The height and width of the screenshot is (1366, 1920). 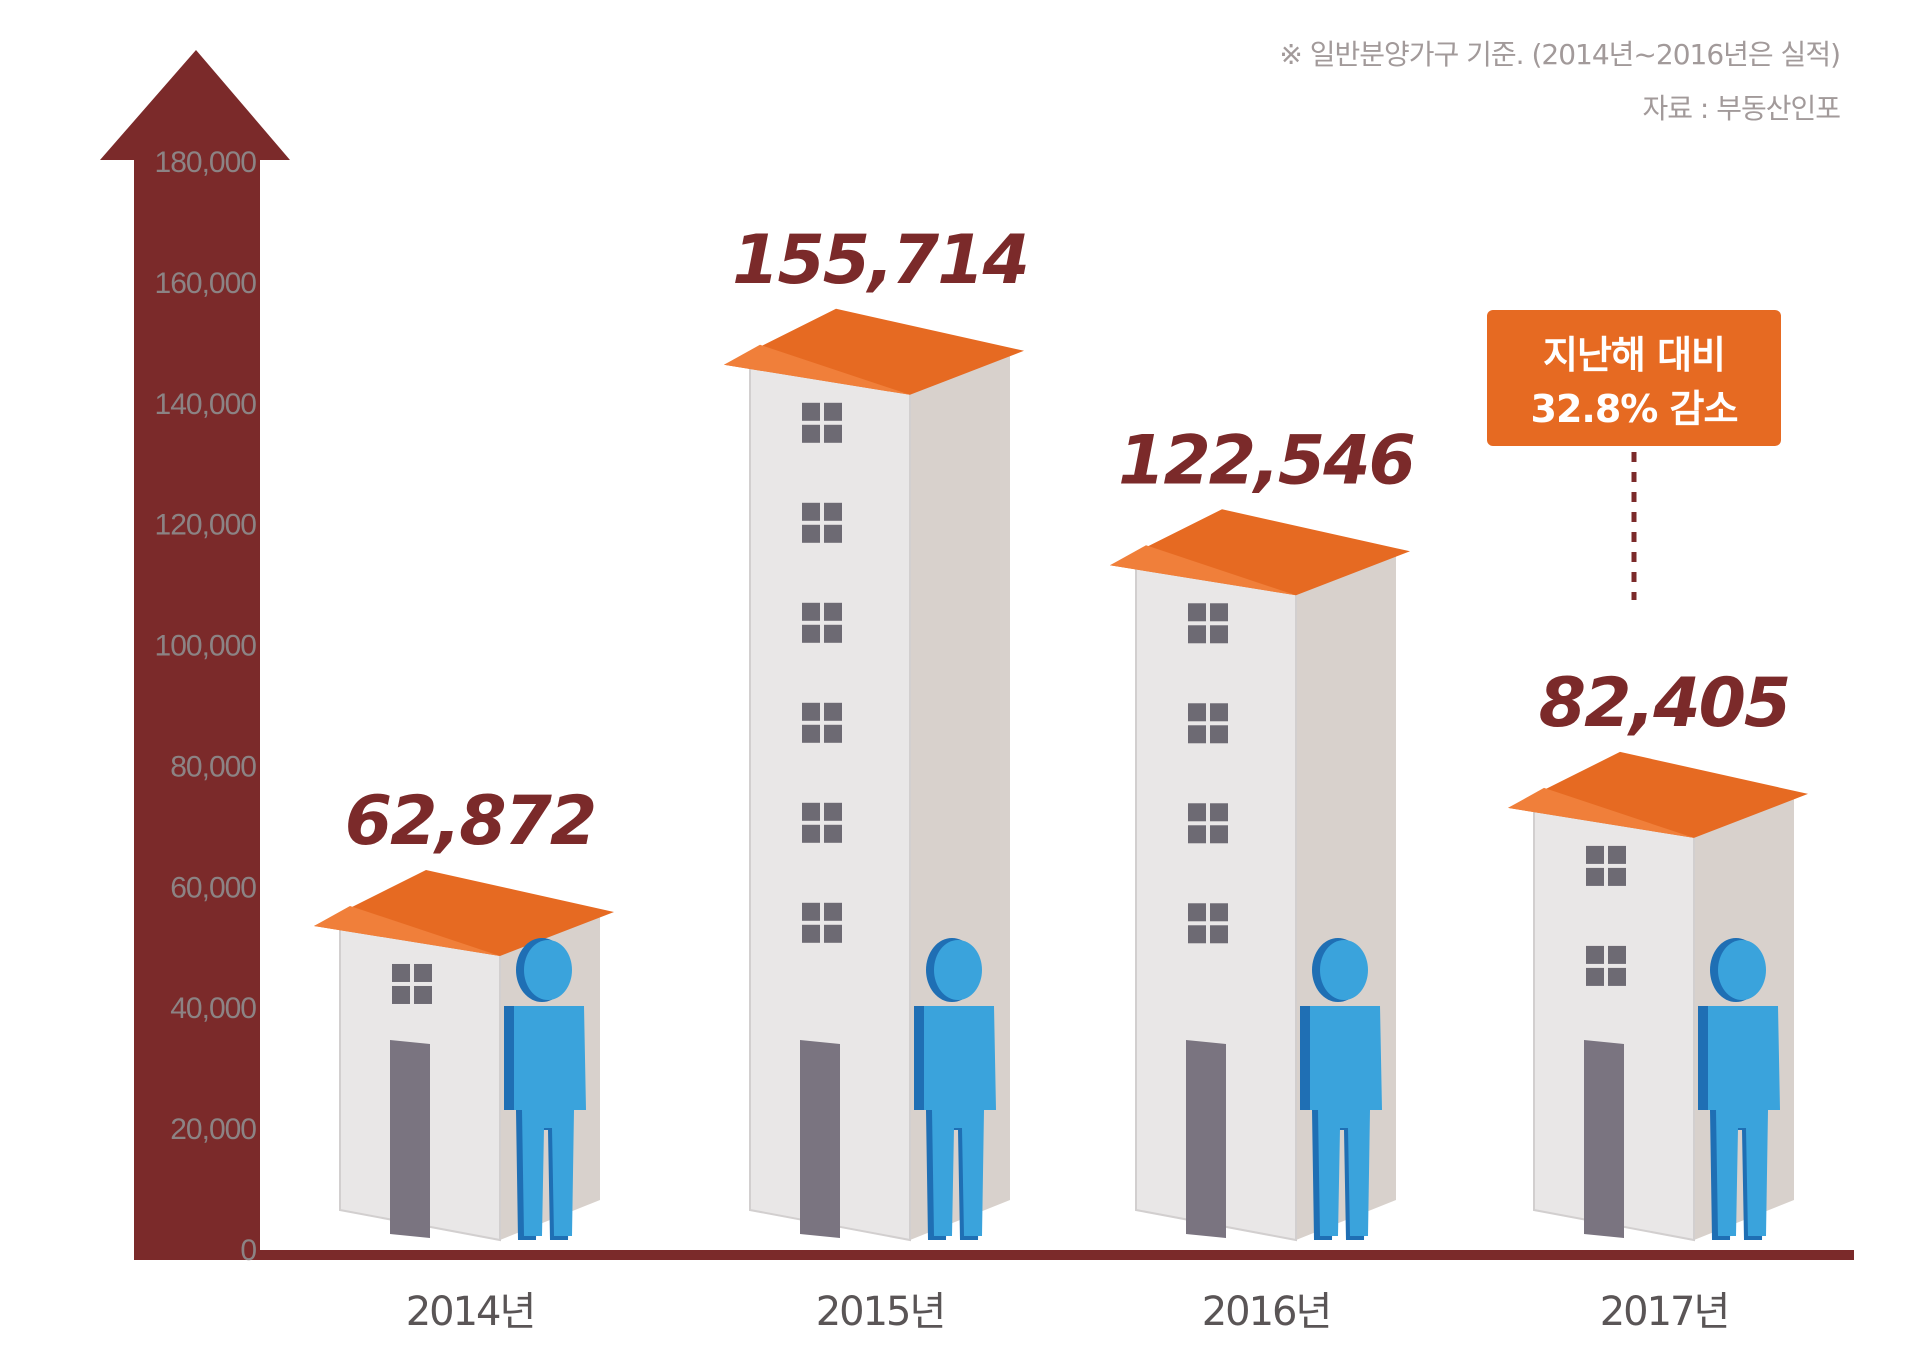 What do you see at coordinates (1266, 1312) in the screenshot?
I see `x-tick-label: 2016년` at bounding box center [1266, 1312].